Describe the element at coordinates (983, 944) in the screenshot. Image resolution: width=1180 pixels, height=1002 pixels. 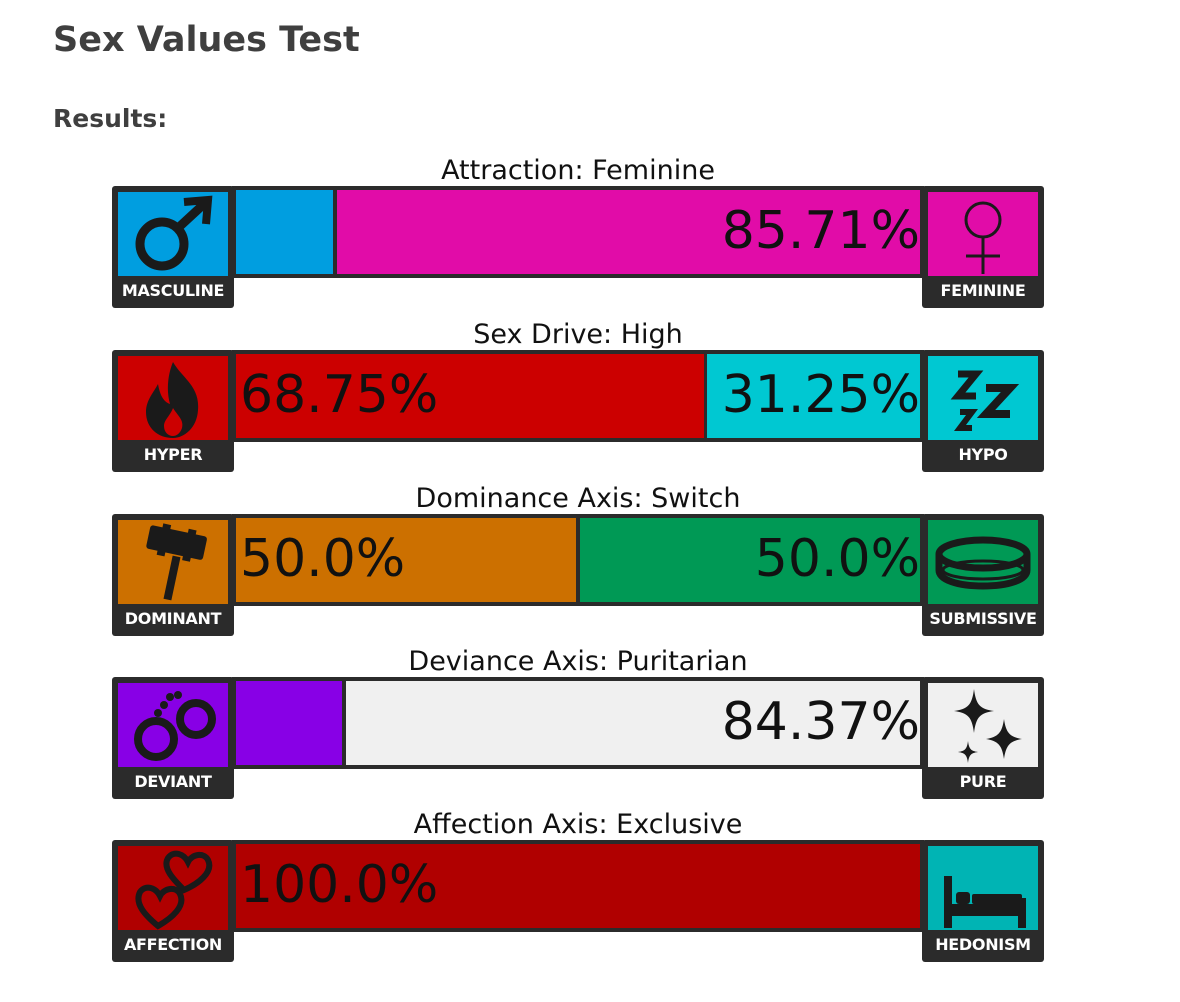
I see `badge-label: HEDONISM` at that location.